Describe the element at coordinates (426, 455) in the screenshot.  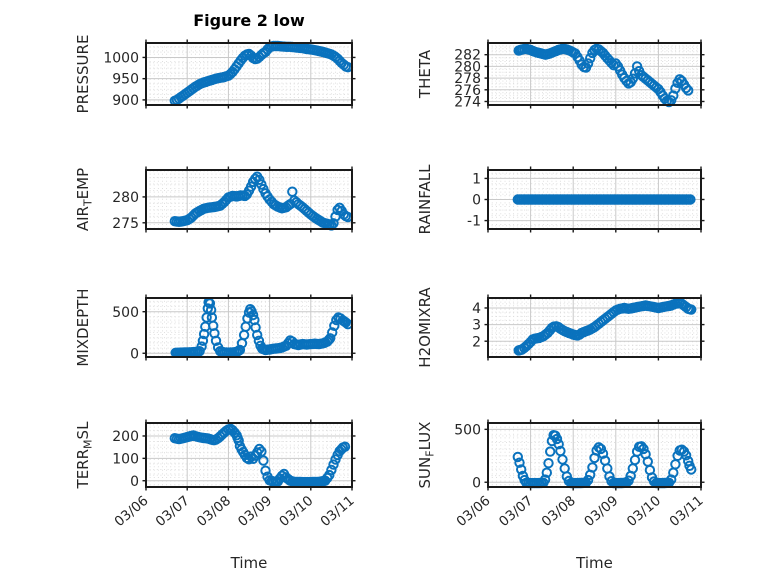
I see `y-axis-label-sun_flux: SUNFLUX` at that location.